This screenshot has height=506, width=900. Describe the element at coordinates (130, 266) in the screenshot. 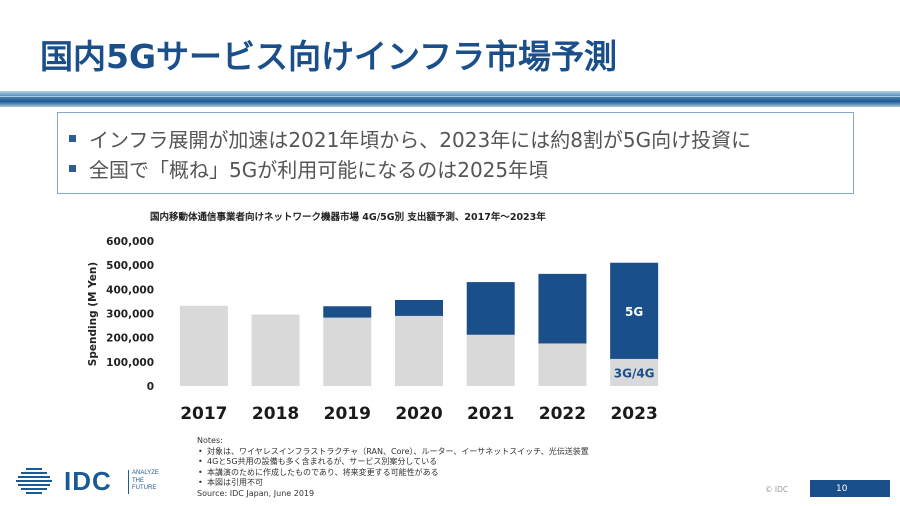

I see `y-tick-label: 500,000` at that location.